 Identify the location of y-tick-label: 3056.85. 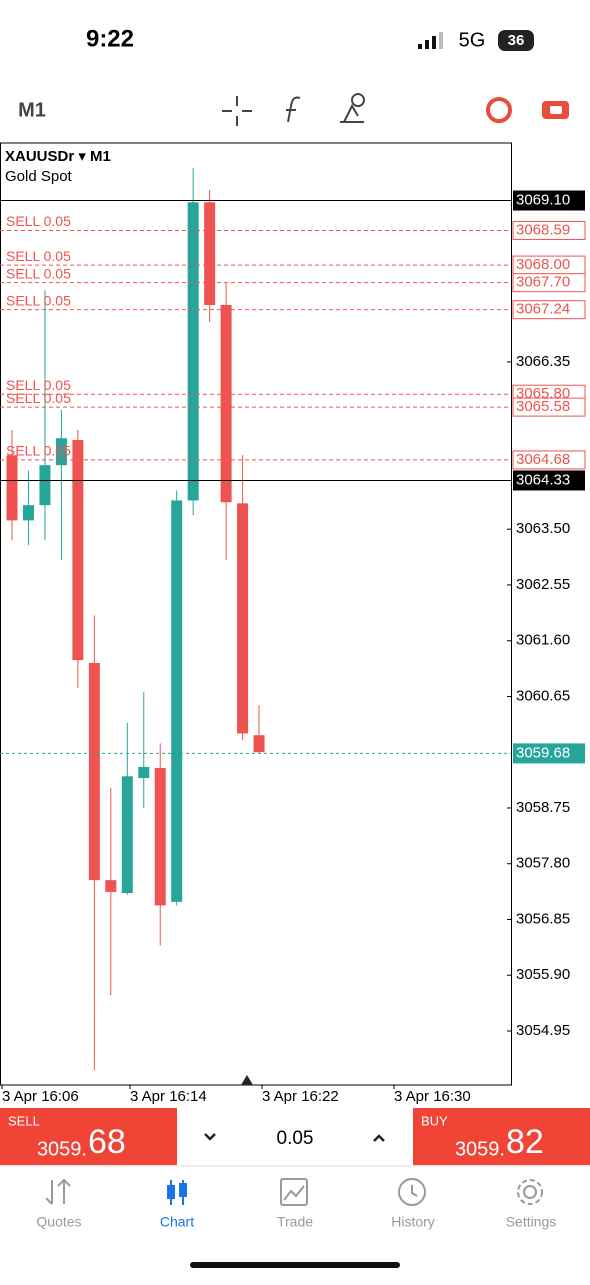
(543, 918).